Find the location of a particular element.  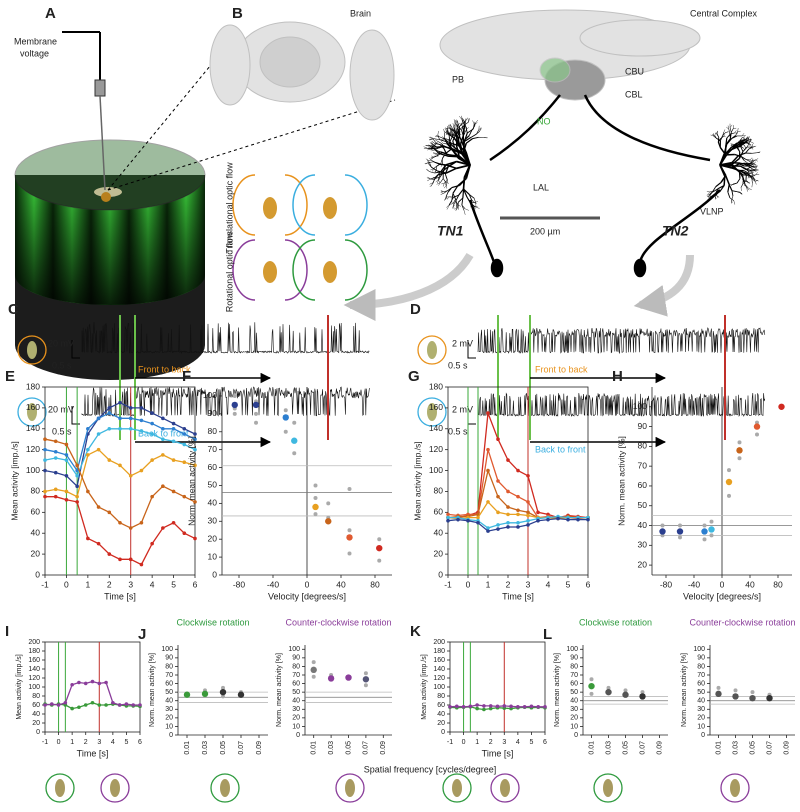

x-tick-label: -80 is located at coordinates (666, 584).